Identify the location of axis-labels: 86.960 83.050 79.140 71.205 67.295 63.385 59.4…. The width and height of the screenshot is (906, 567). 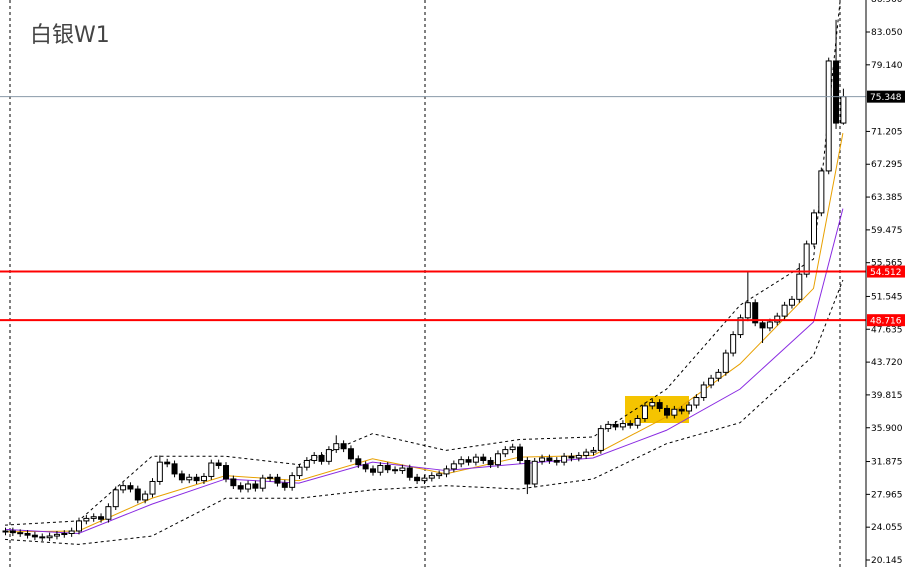
(885, 283).